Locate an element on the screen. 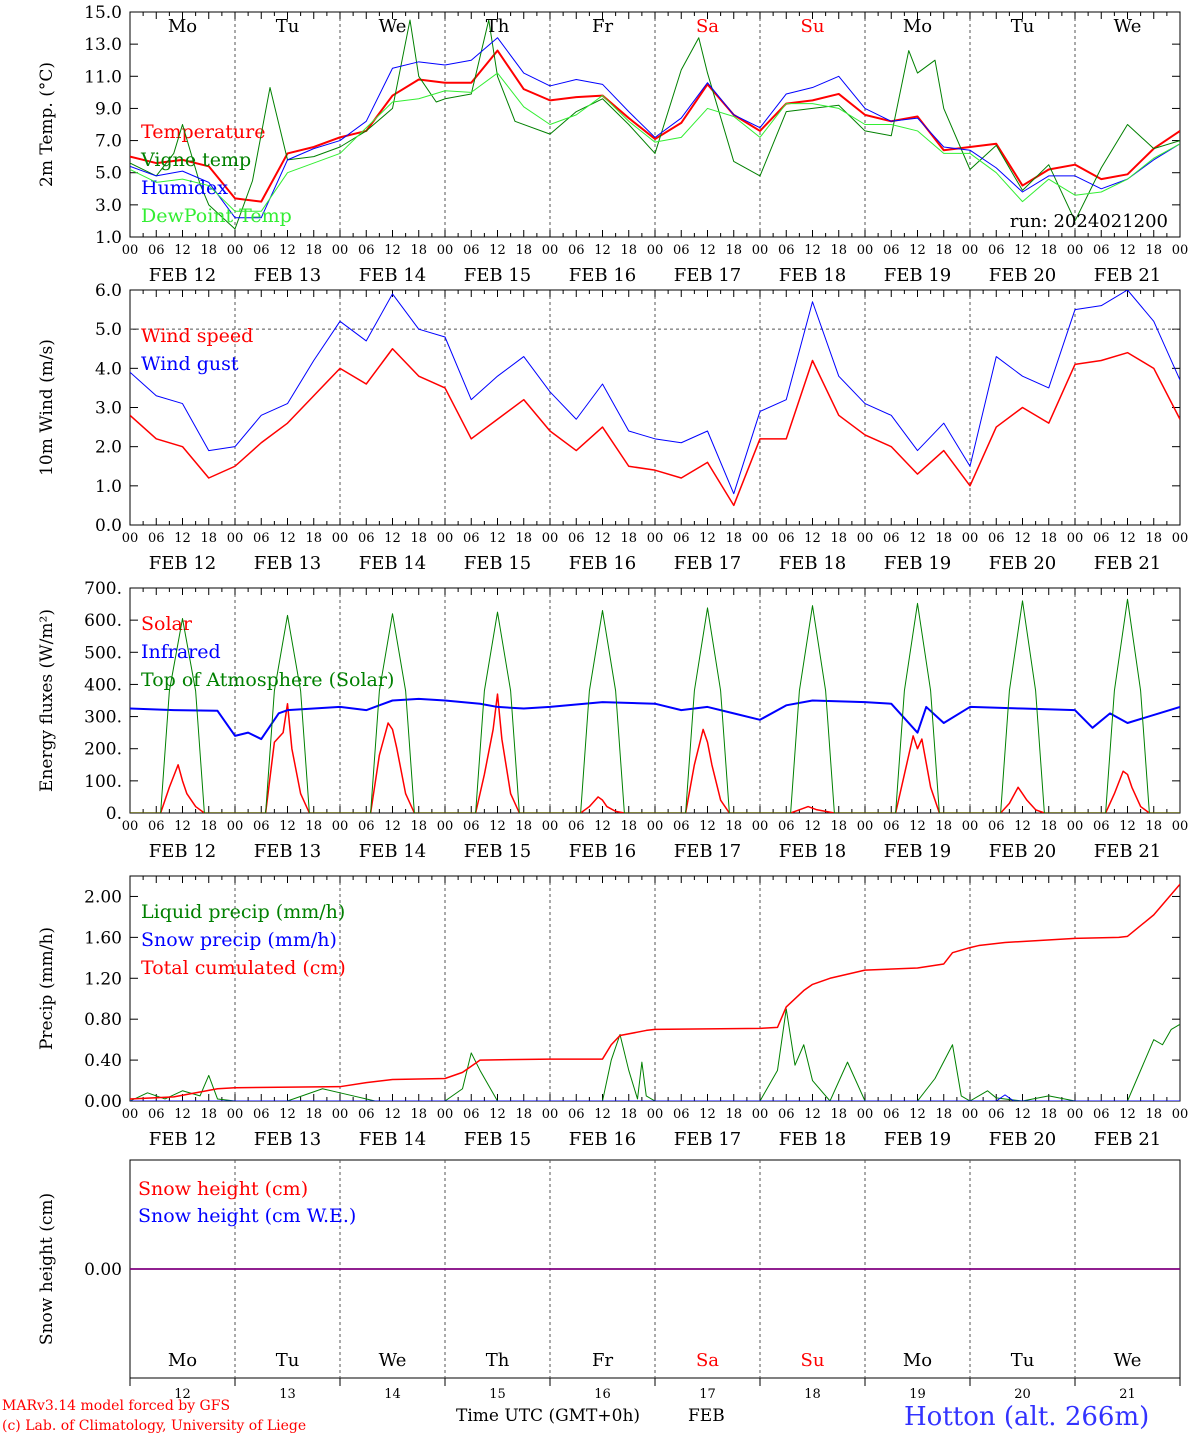 The width and height of the screenshot is (1194, 1440). y-tick-label: 1.0 is located at coordinates (108, 487).